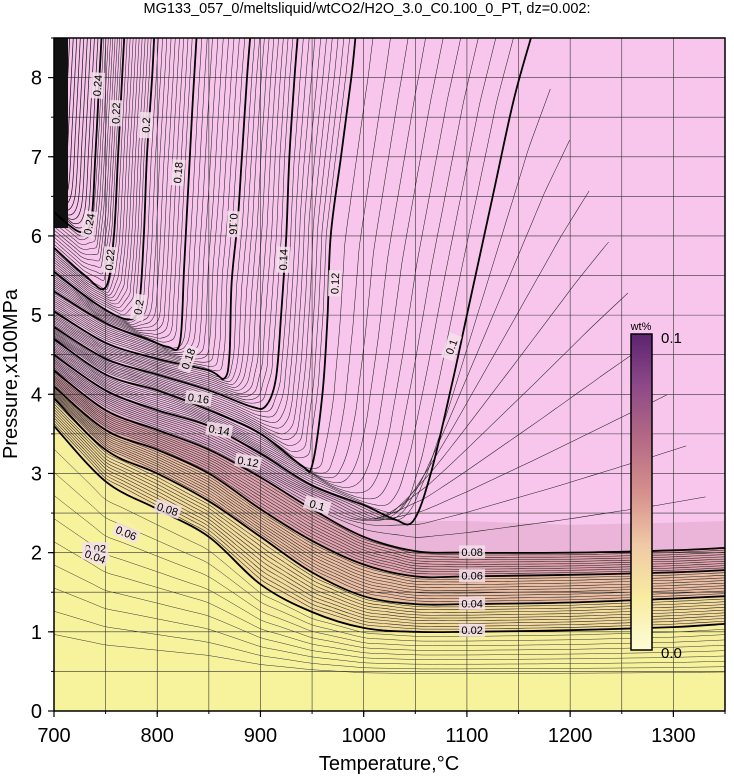 This screenshot has height=776, width=734. What do you see at coordinates (36, 554) in the screenshot?
I see `y-tick-label: 2` at bounding box center [36, 554].